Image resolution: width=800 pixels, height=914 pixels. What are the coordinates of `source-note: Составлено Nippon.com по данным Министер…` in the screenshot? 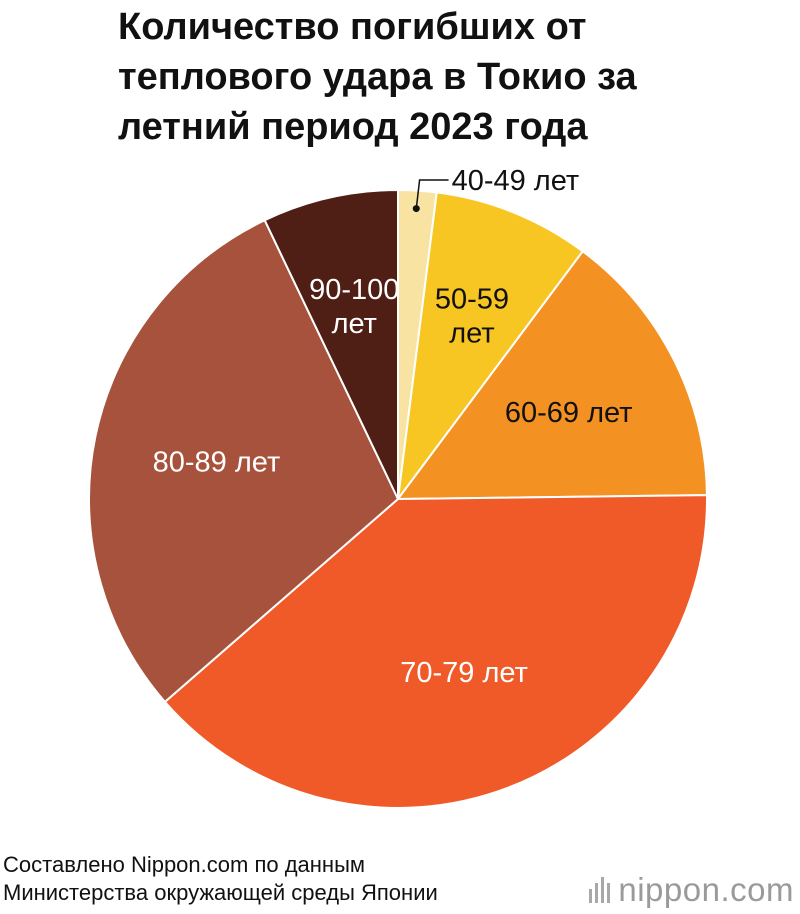 It's located at (220, 879).